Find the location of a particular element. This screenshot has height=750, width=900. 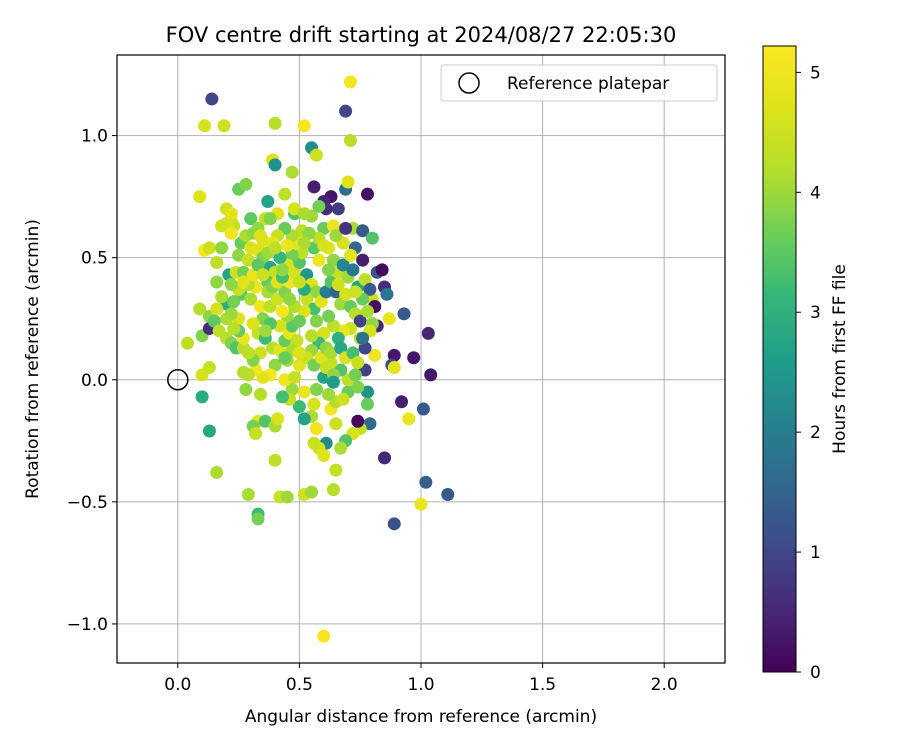

legend: Reference platepar is located at coordinates (579, 83).